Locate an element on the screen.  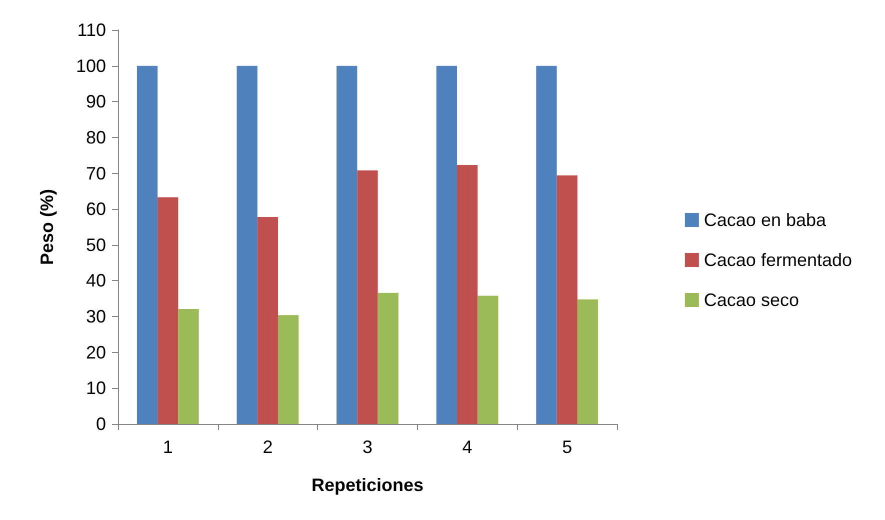
legend-label: Cacao en baba is located at coordinates (765, 220).